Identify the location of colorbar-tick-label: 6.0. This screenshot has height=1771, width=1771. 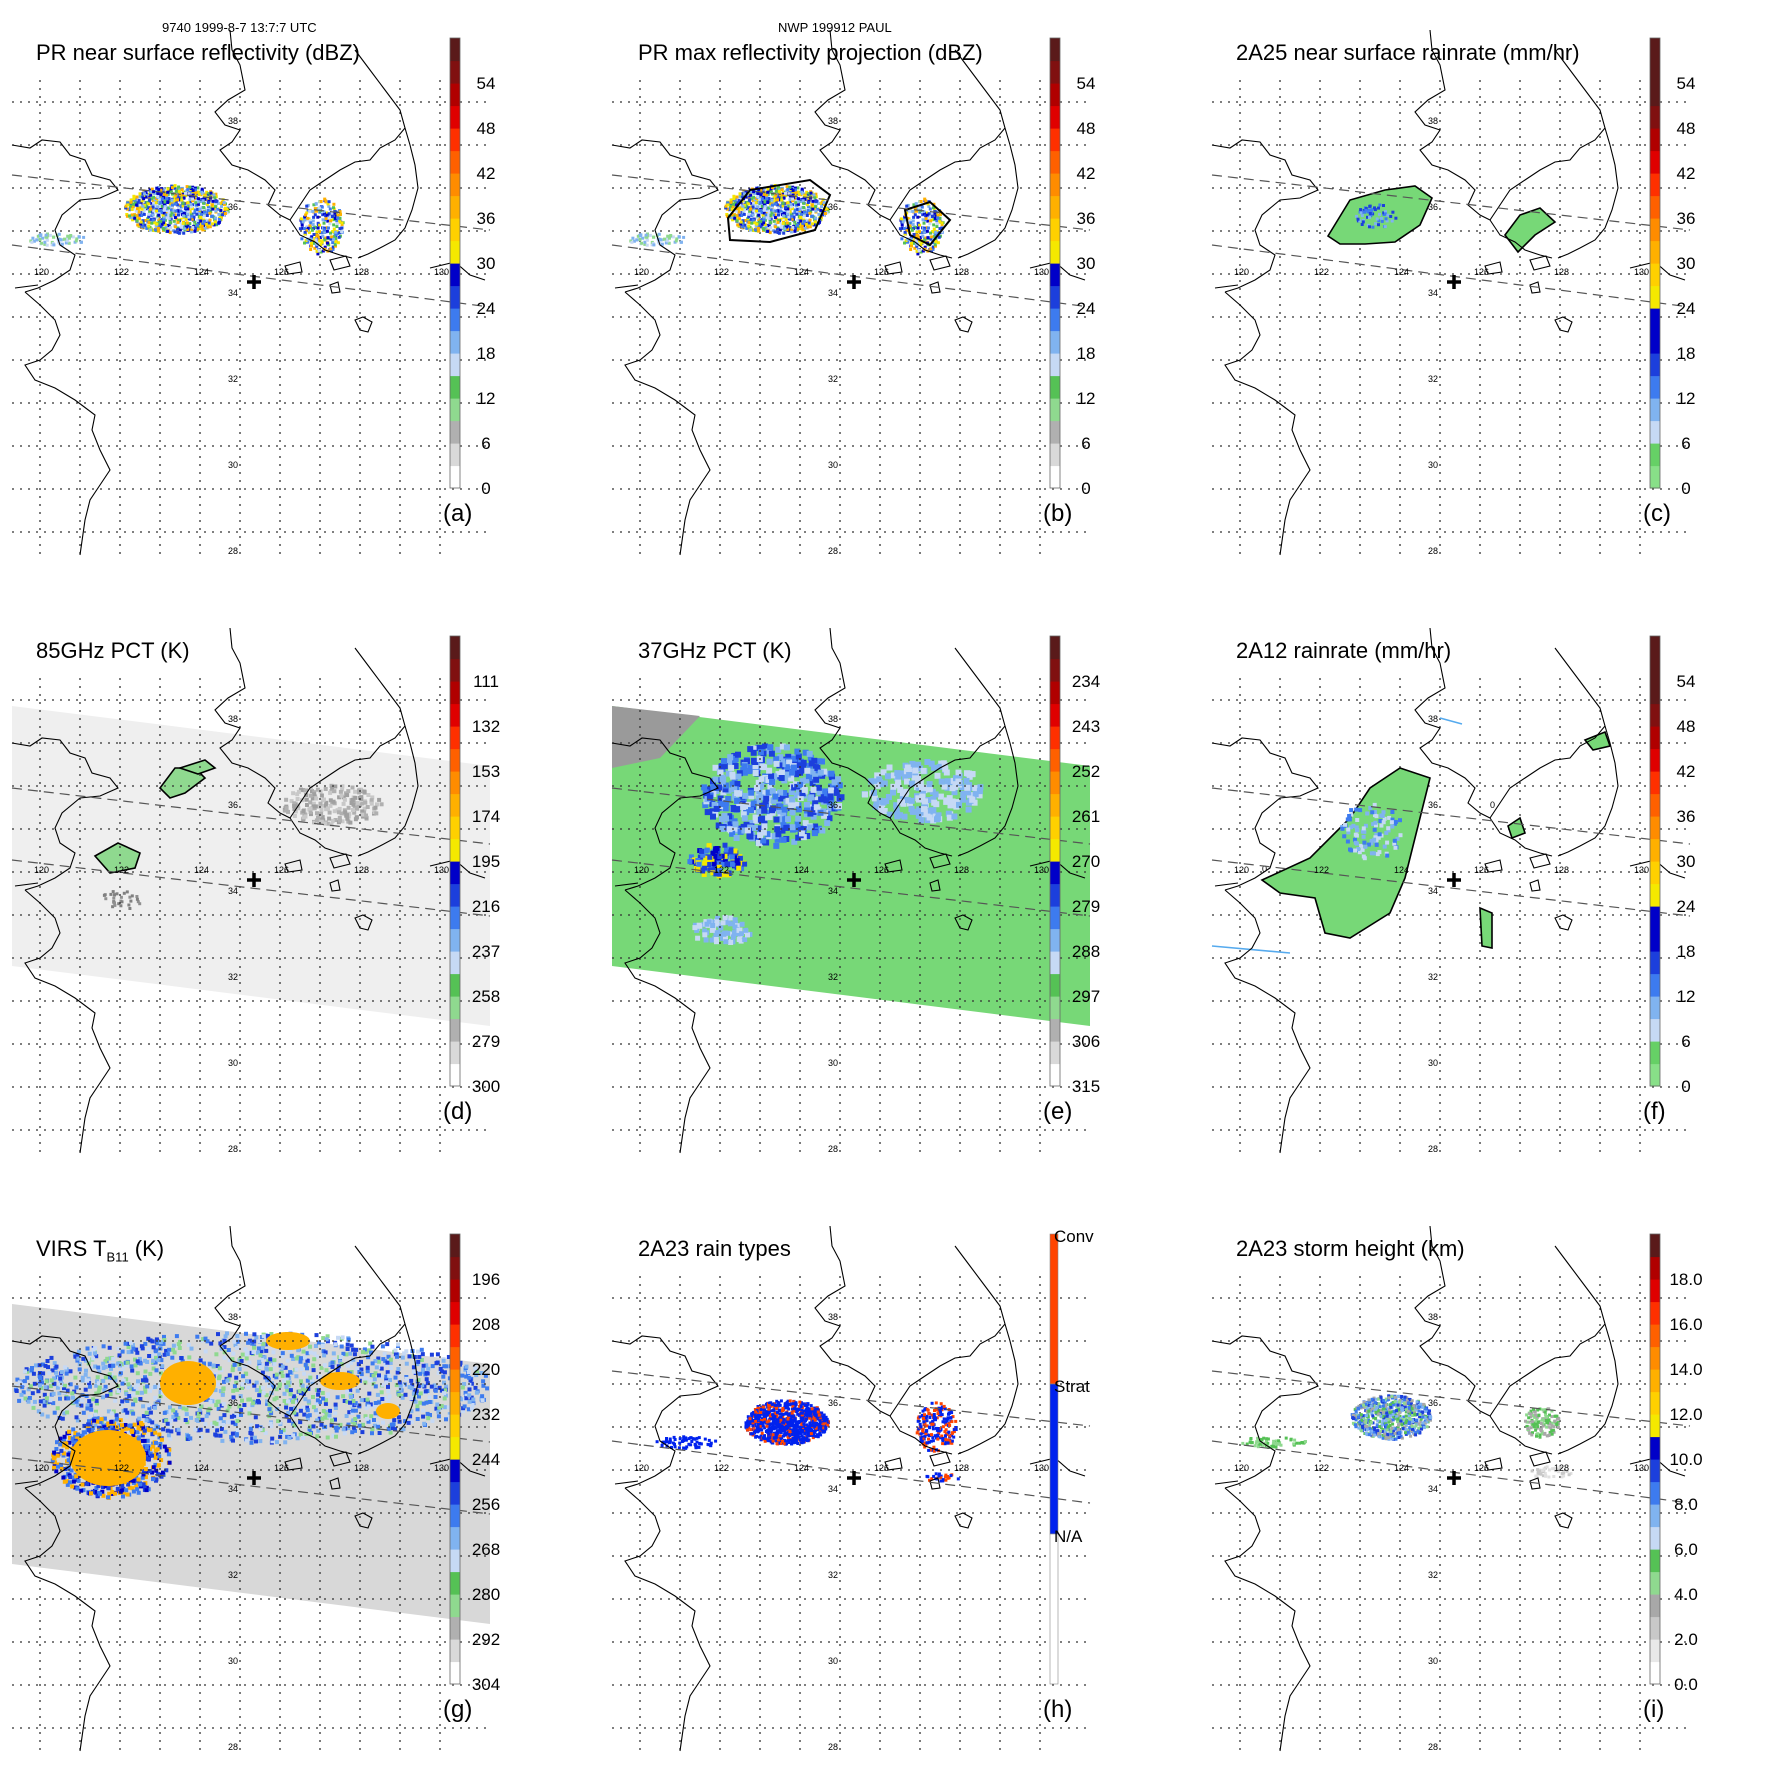
(1686, 1549).